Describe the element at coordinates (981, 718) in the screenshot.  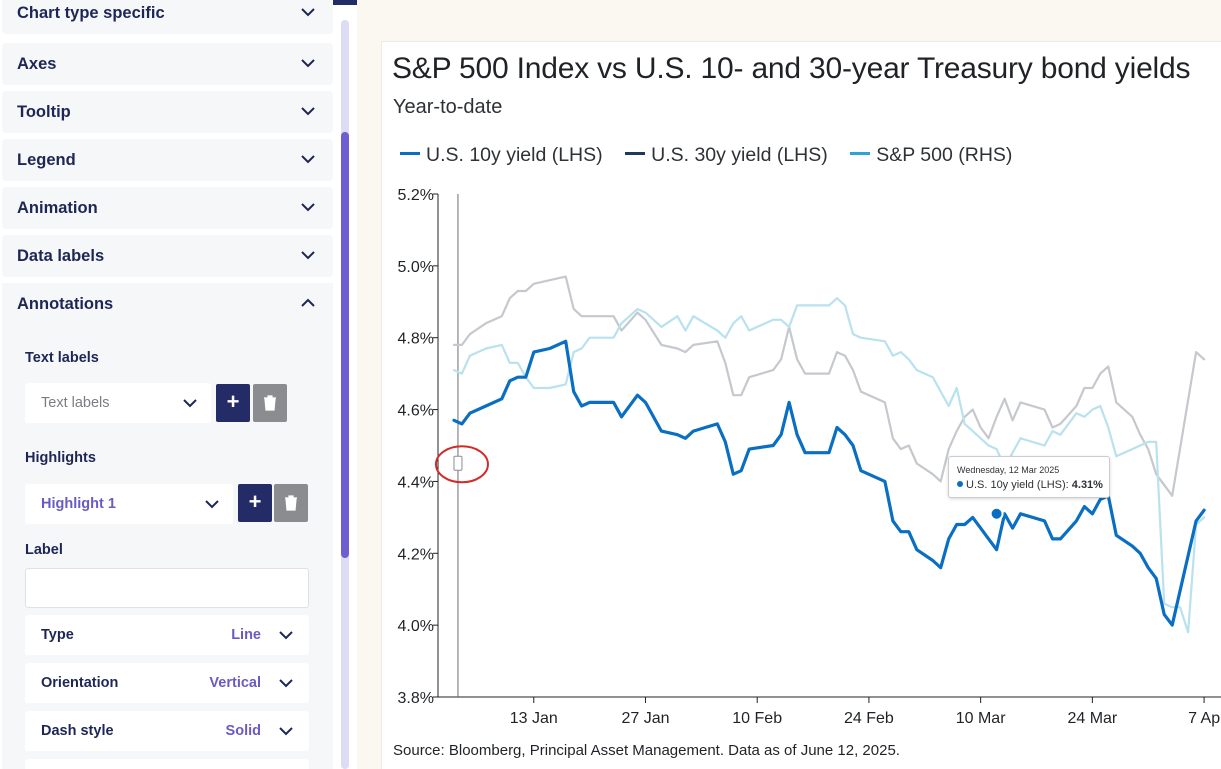
I see `x-tick-label: 10 Mar` at that location.